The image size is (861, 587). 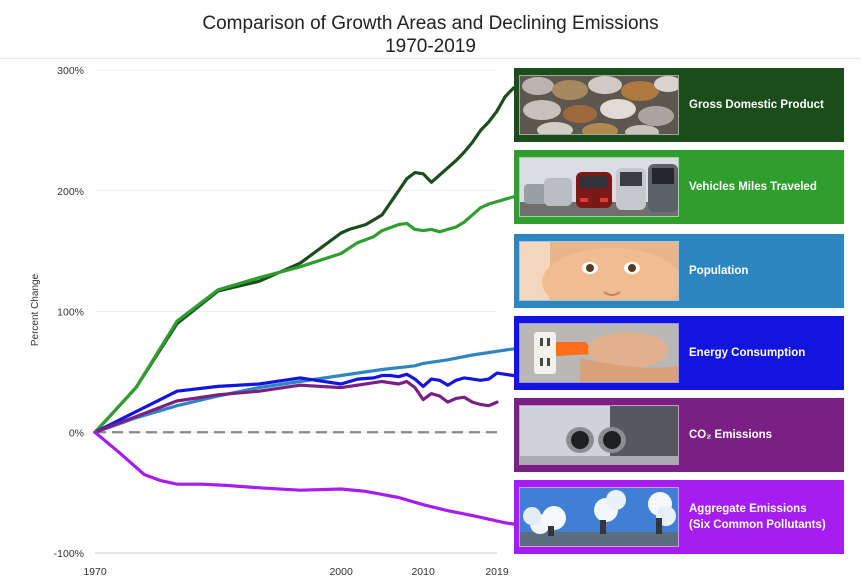 What do you see at coordinates (753, 187) in the screenshot?
I see `legend-label: Vehicles Miles Traveled` at bounding box center [753, 187].